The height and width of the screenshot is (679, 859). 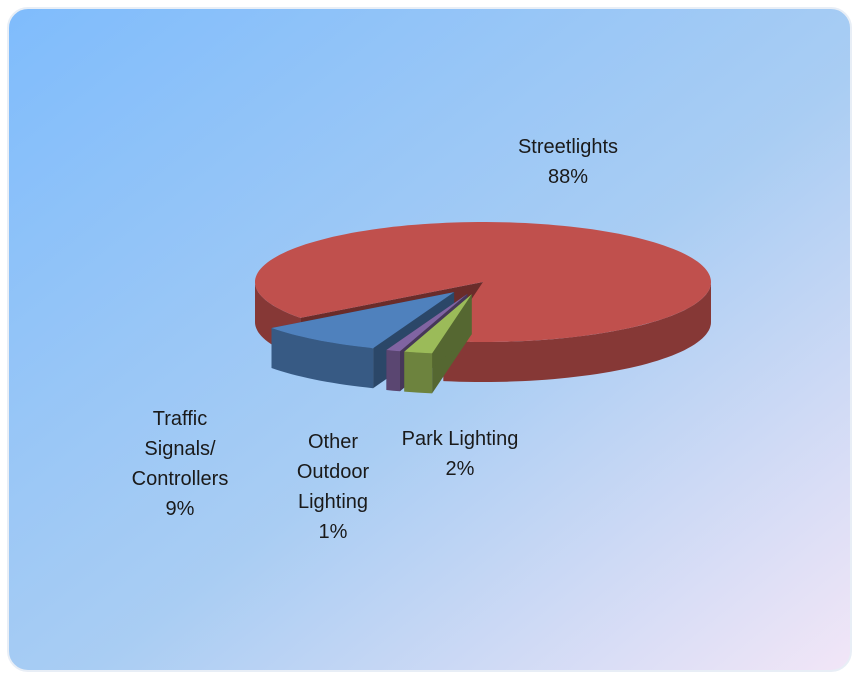 What do you see at coordinates (460, 454) in the screenshot?
I see `data-label: Park Lighting 2%` at bounding box center [460, 454].